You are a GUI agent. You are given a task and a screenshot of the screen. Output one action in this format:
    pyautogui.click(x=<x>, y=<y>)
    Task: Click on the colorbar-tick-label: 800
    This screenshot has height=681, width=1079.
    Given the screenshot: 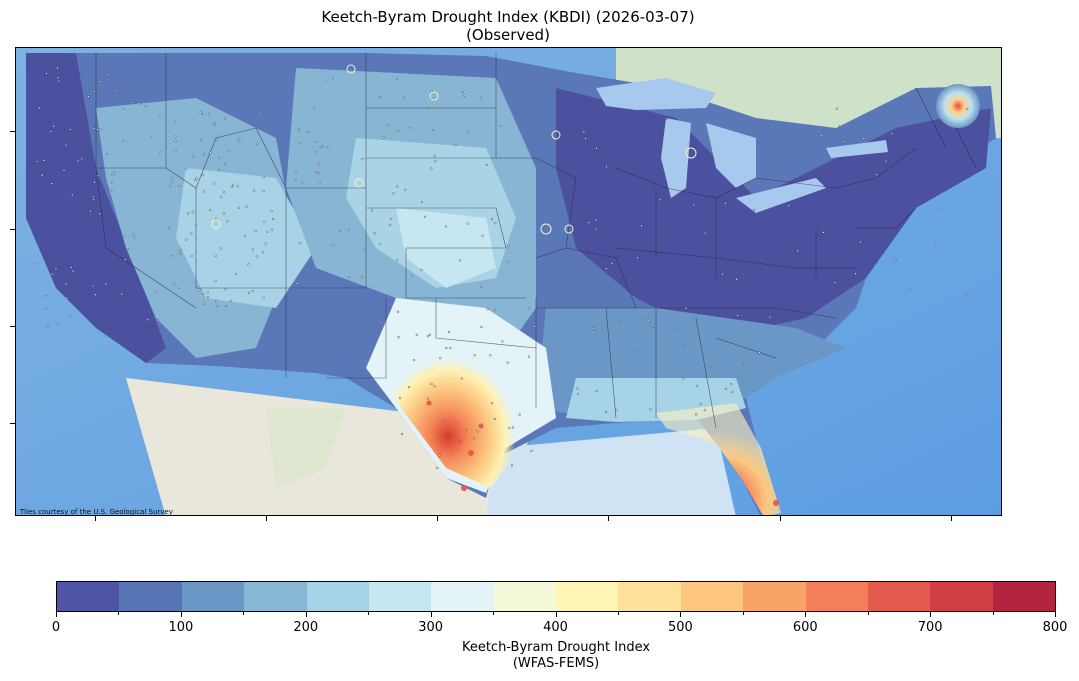 What is the action you would take?
    pyautogui.click(x=1055, y=627)
    